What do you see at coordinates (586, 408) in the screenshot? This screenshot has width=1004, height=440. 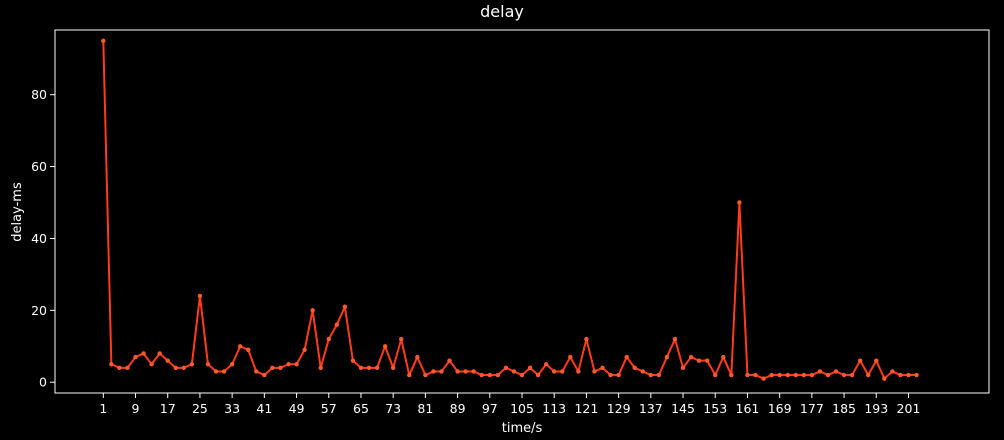 I see `x-tick-label: 121` at bounding box center [586, 408].